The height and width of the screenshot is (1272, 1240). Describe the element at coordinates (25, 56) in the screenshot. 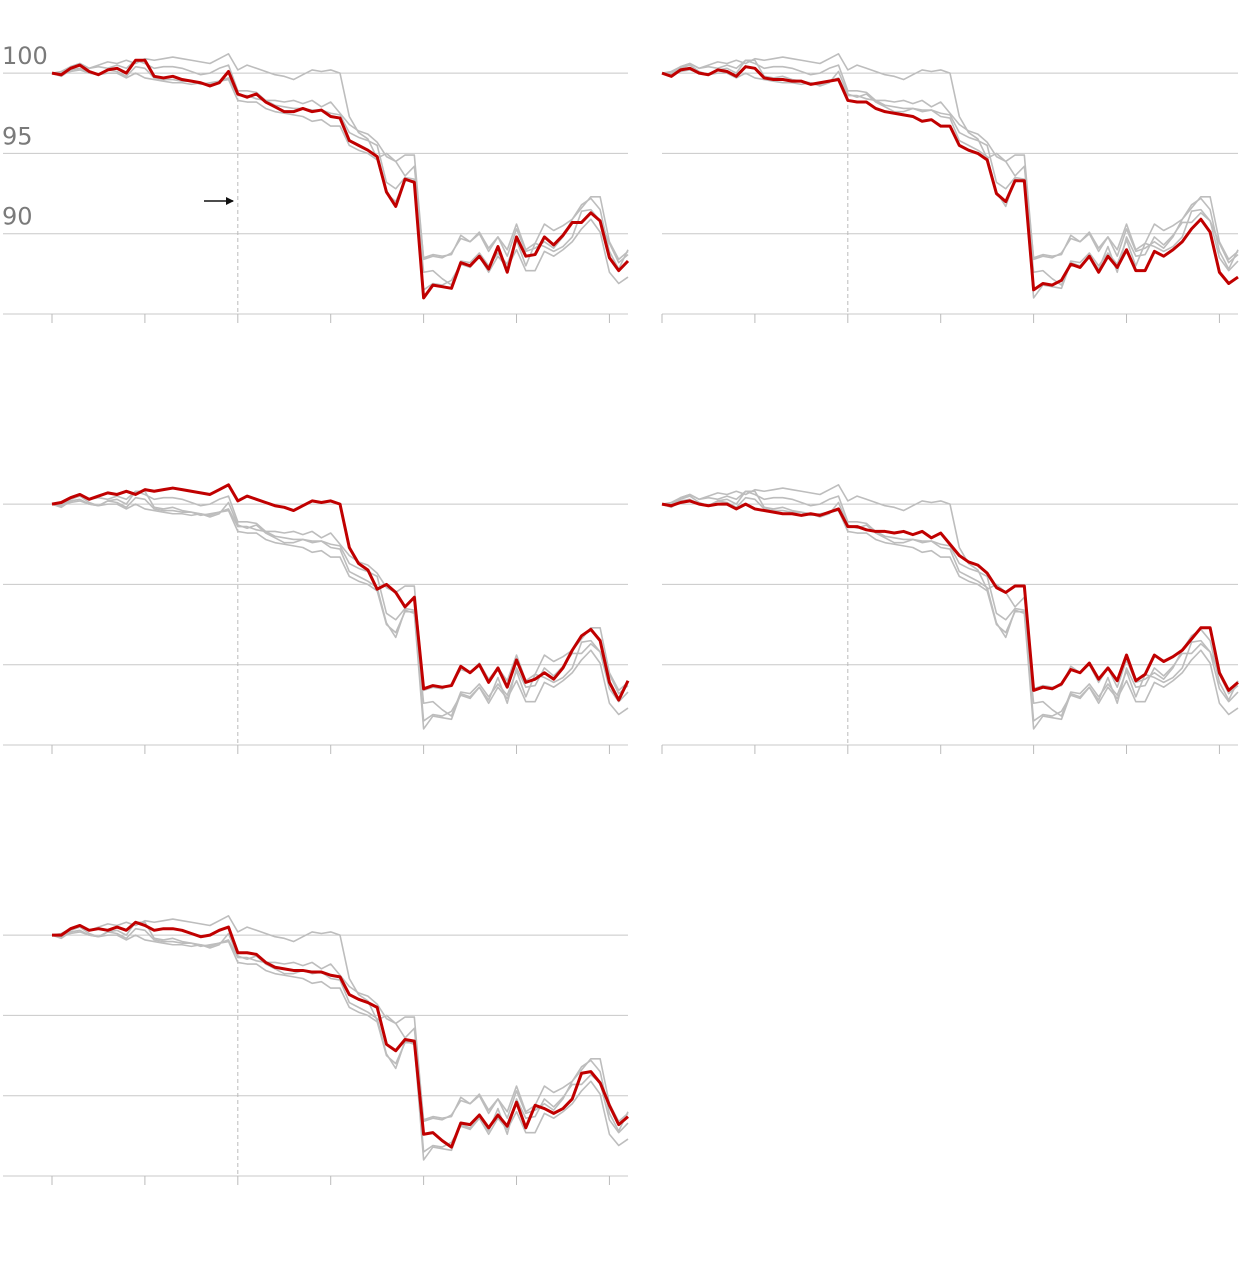

I see `y-tick-label: 100` at that location.